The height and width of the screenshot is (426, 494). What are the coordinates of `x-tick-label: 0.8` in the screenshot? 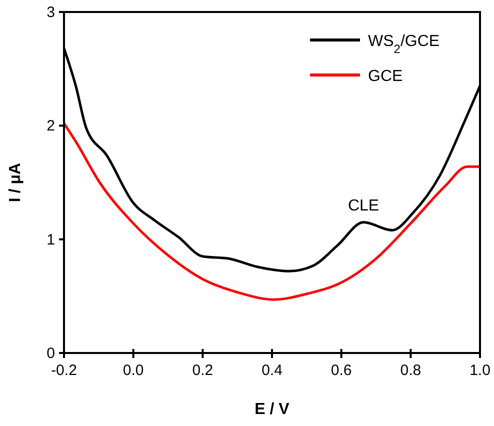 It's located at (411, 370).